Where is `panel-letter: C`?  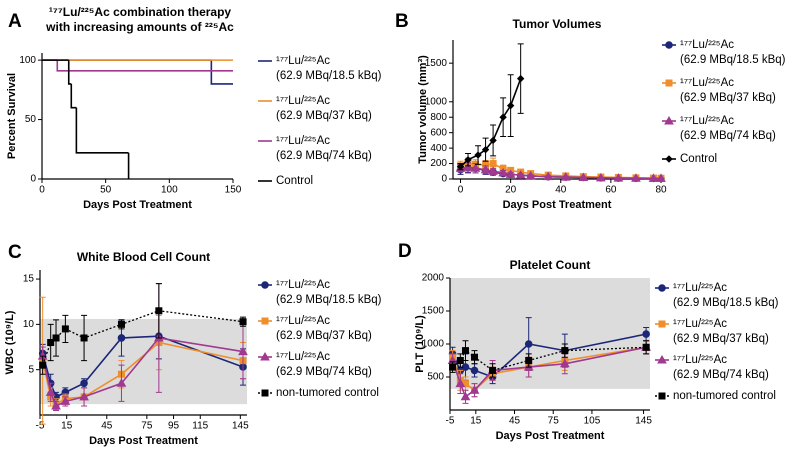 panel-letter: C is located at coordinates (15, 252).